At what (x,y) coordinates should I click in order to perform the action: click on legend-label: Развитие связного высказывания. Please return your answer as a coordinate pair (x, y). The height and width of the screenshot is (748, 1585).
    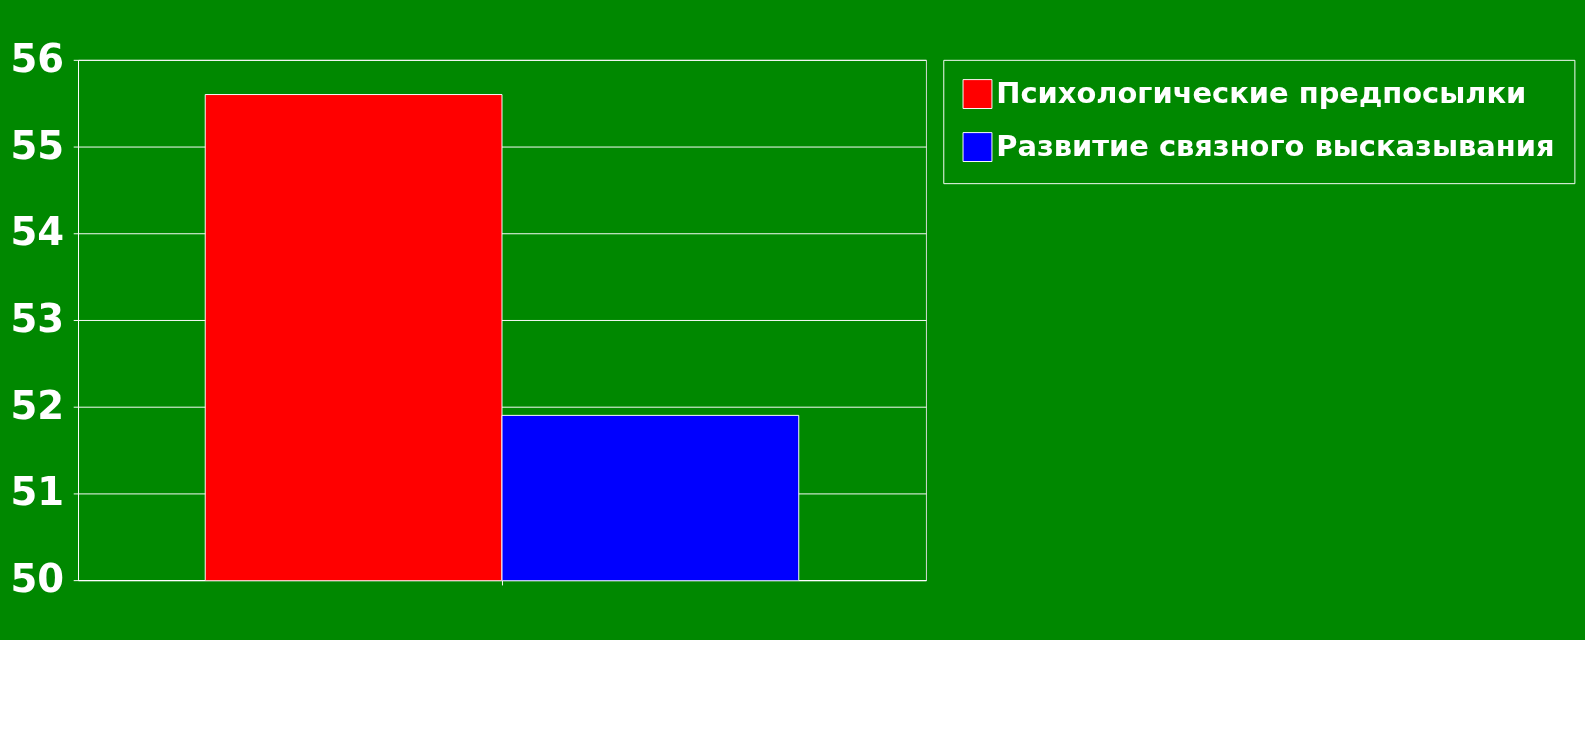
    Looking at the image, I should click on (1275, 145).